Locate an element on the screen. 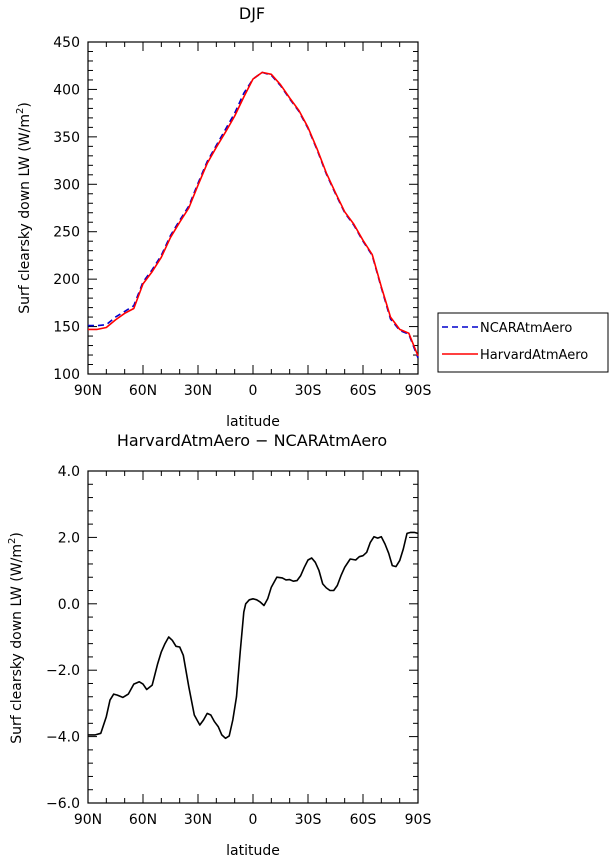  y-tick-label: −4.0 is located at coordinates (63, 738).